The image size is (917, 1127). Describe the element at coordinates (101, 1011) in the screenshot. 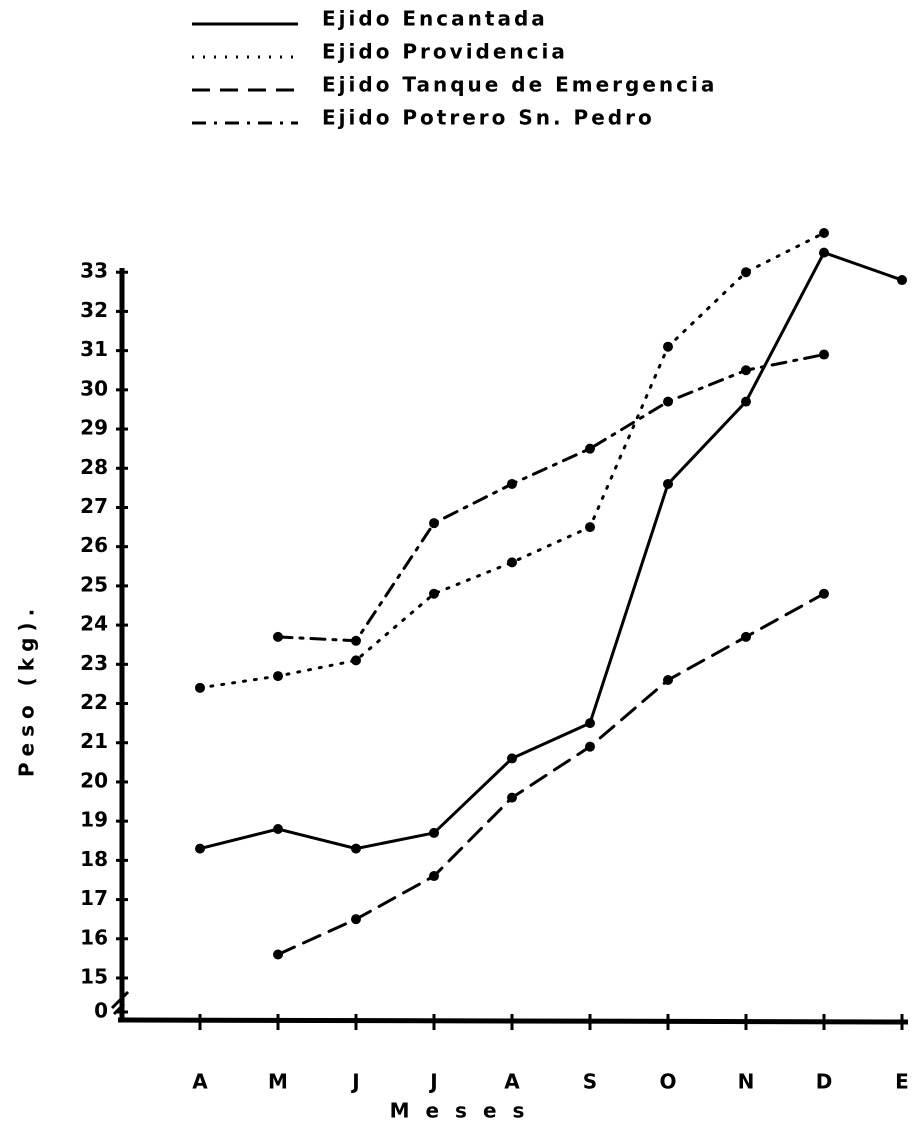

I see `y-tick-label: 0` at that location.